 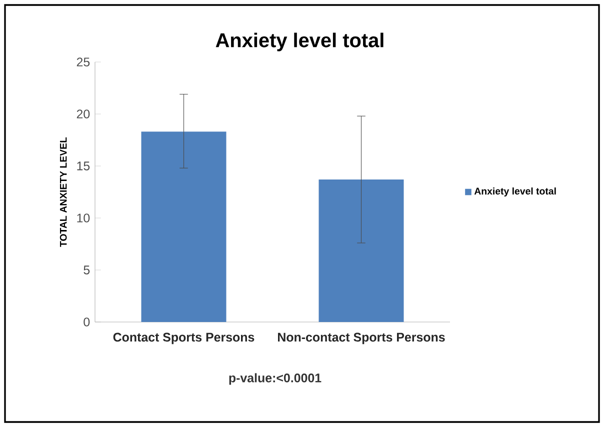 I want to click on y-tick-label: 10, so click(x=83, y=218).